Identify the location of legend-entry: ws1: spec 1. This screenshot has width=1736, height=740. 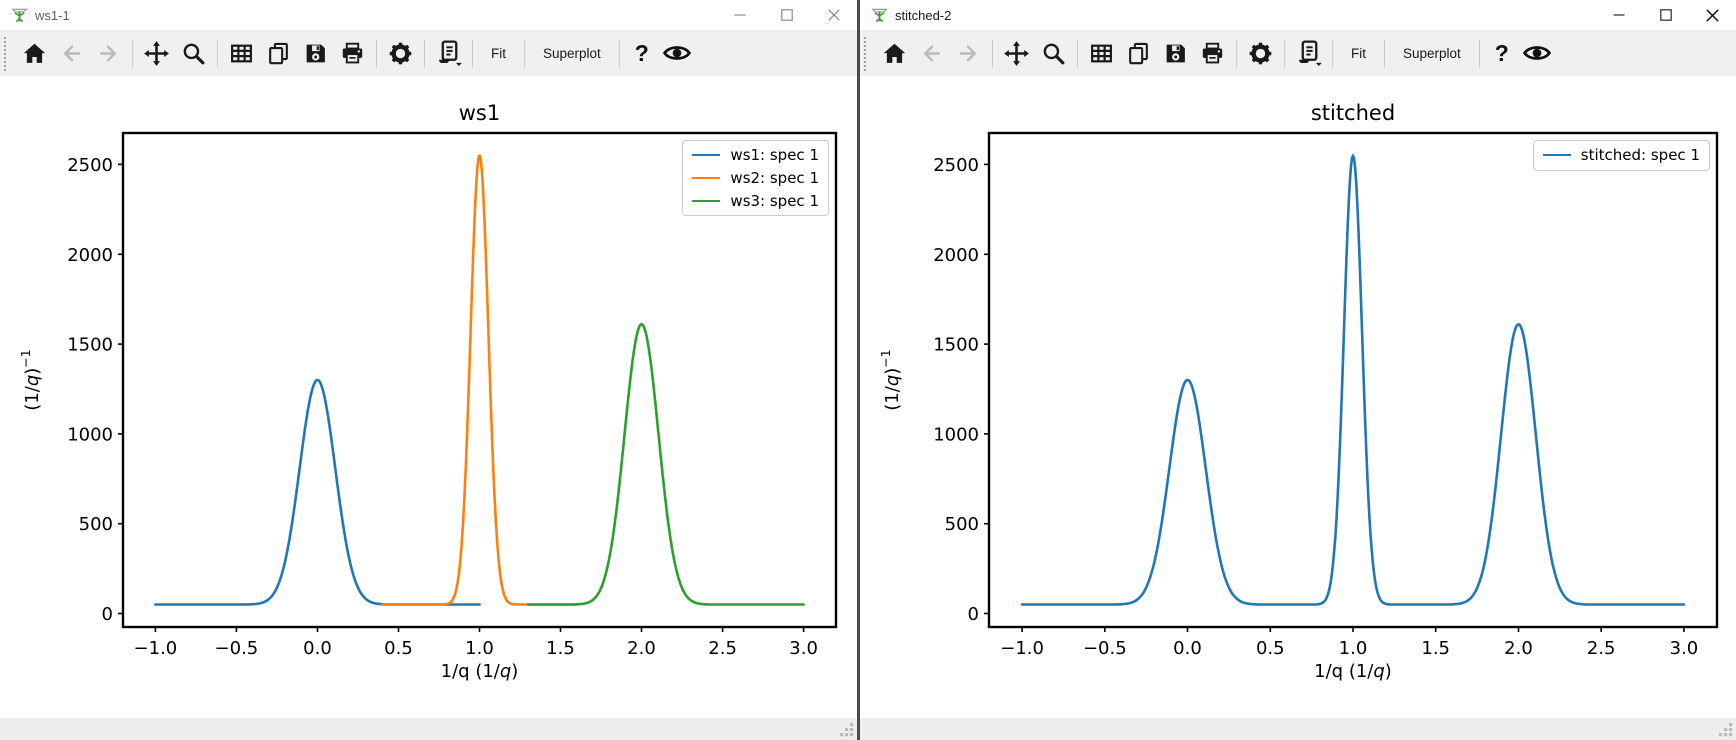
(755, 155).